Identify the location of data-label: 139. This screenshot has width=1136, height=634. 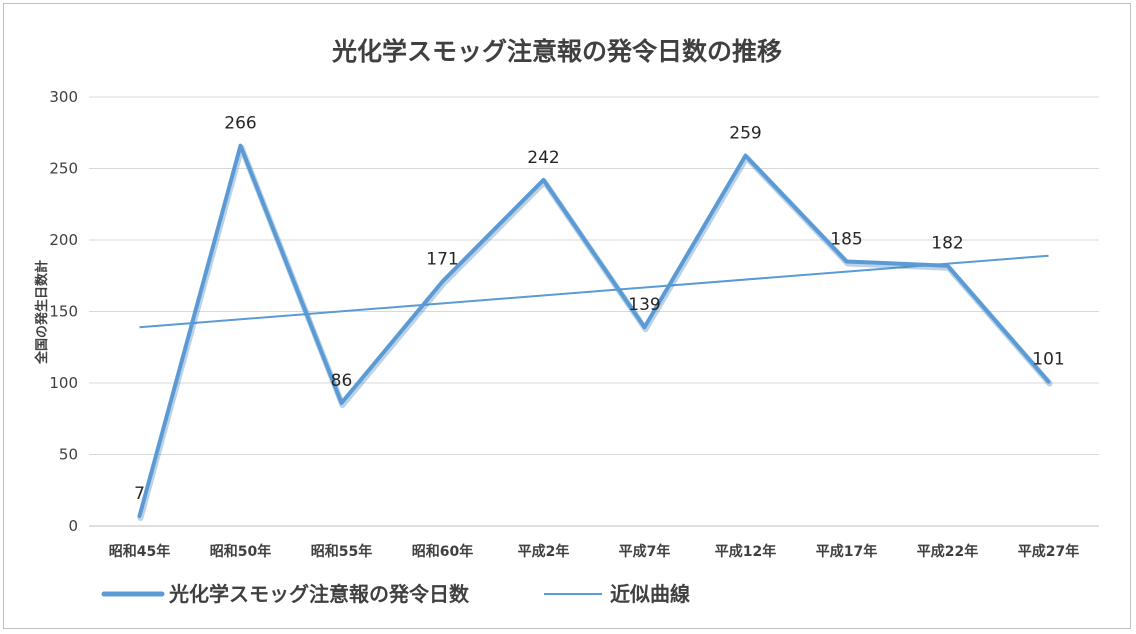
(644, 305).